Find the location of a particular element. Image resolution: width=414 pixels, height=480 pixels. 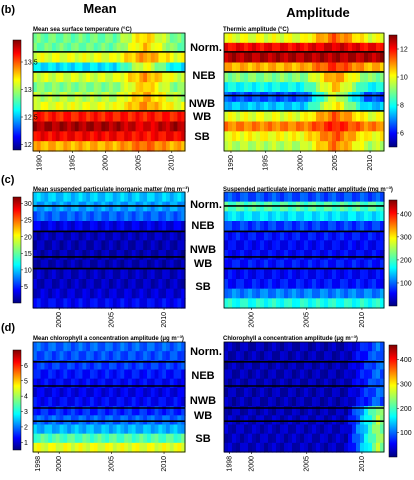

colorbar-tick-label: 13,5 is located at coordinates (31, 63).